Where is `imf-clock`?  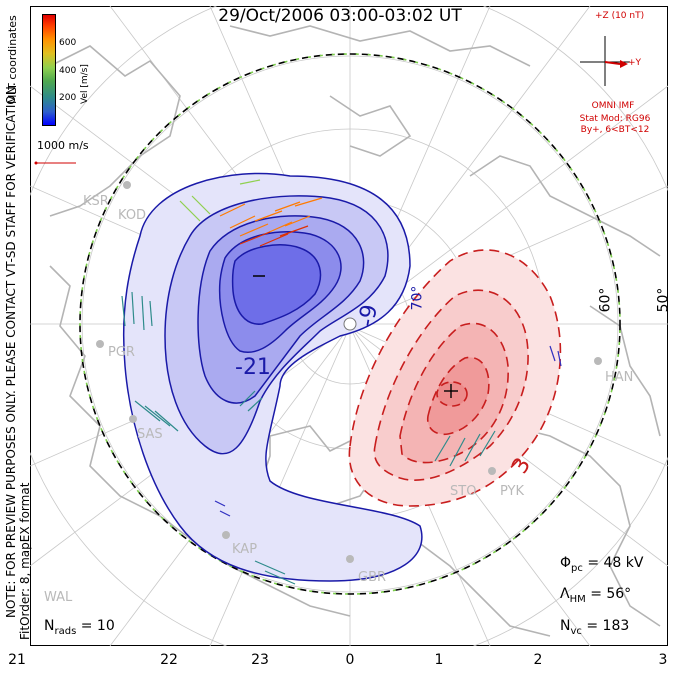
imf-clock is located at coordinates (605, 61).